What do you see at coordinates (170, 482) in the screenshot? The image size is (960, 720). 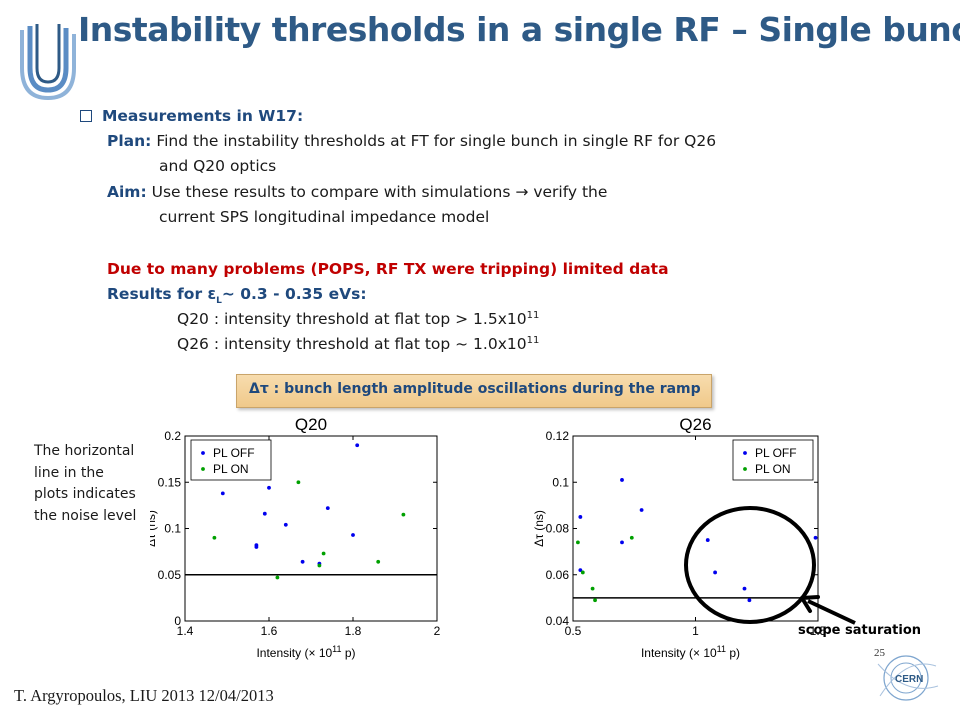 I see `y-tick-label: 0.15` at bounding box center [170, 482].